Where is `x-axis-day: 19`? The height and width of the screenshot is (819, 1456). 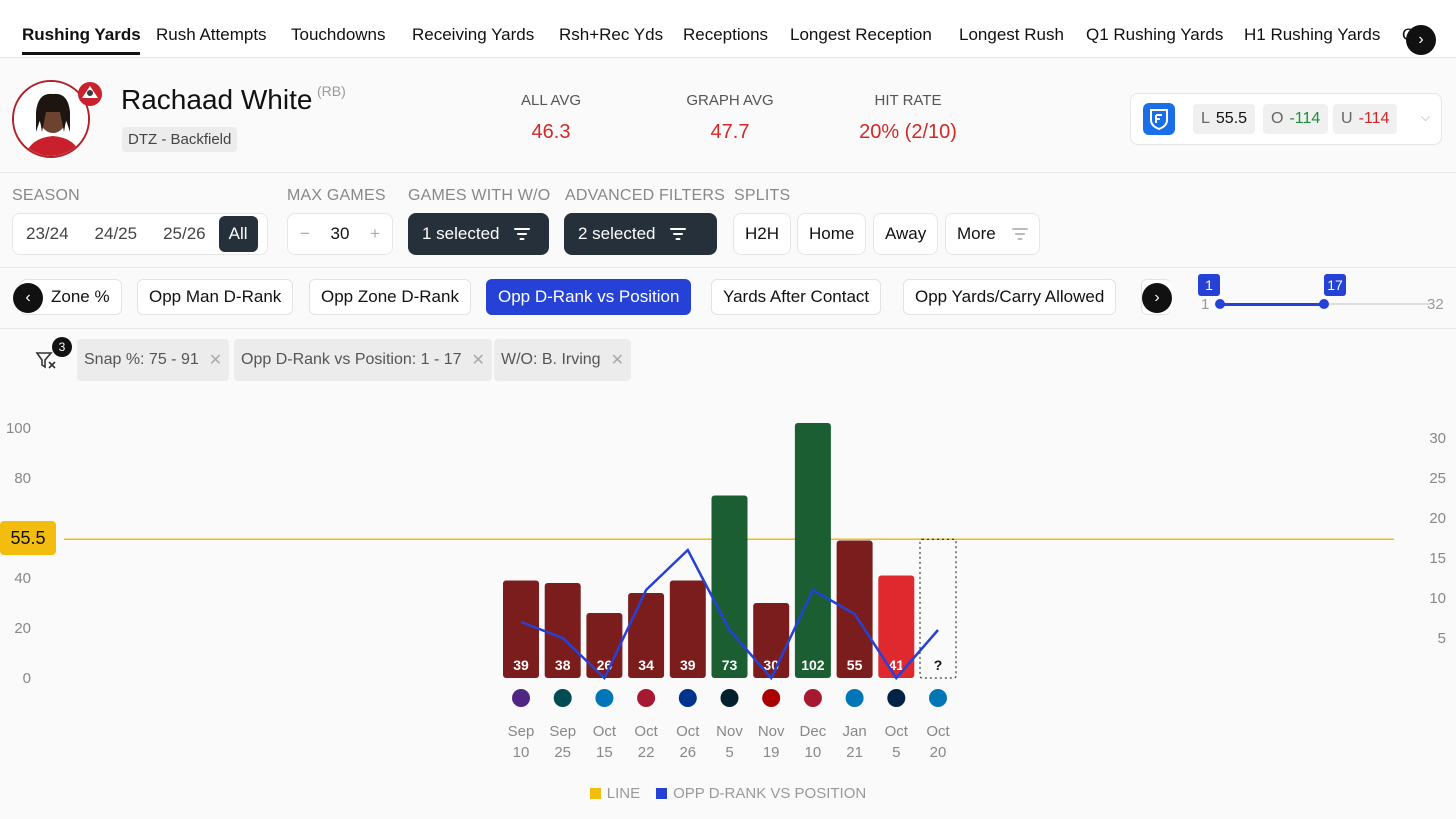 x-axis-day: 19 is located at coordinates (771, 752).